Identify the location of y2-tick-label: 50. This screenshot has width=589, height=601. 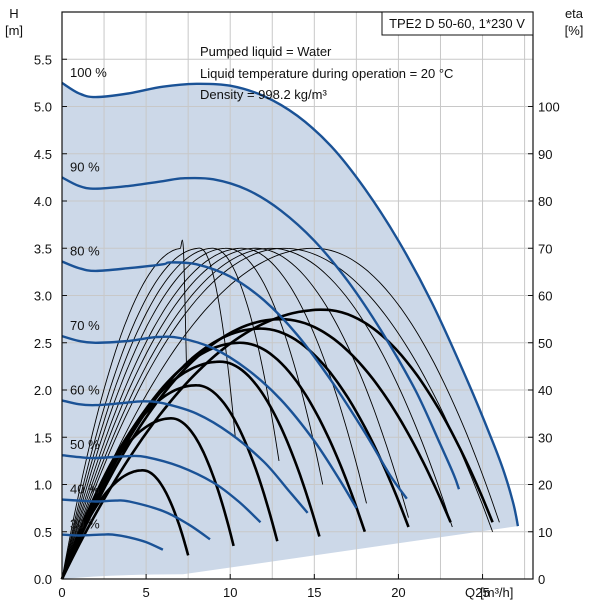
(545, 343).